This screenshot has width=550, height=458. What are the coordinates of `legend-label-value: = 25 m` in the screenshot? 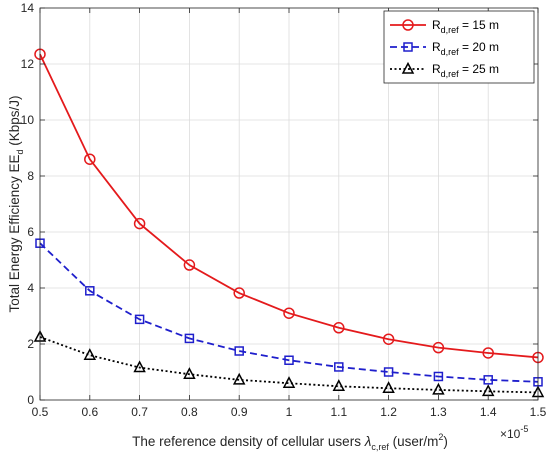 It's located at (479, 69).